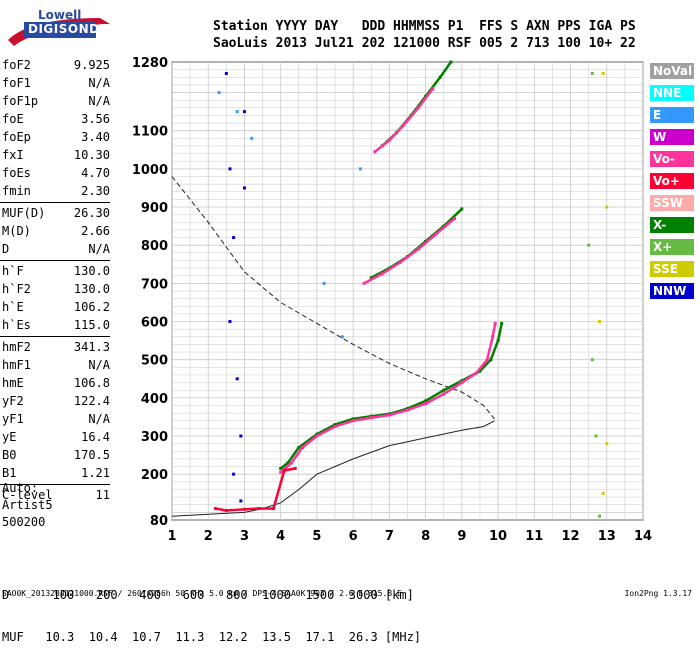 This screenshot has height=658, width=700. Describe the element at coordinates (672, 137) in the screenshot. I see `legend-item: W` at that location.